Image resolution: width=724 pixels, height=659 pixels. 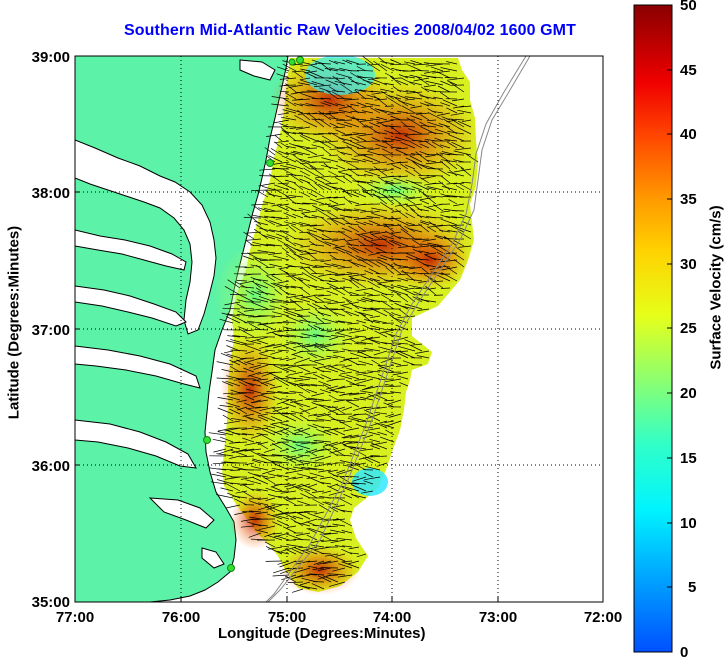 I want to click on colorbar-tick-label: 15, so click(x=688, y=458).